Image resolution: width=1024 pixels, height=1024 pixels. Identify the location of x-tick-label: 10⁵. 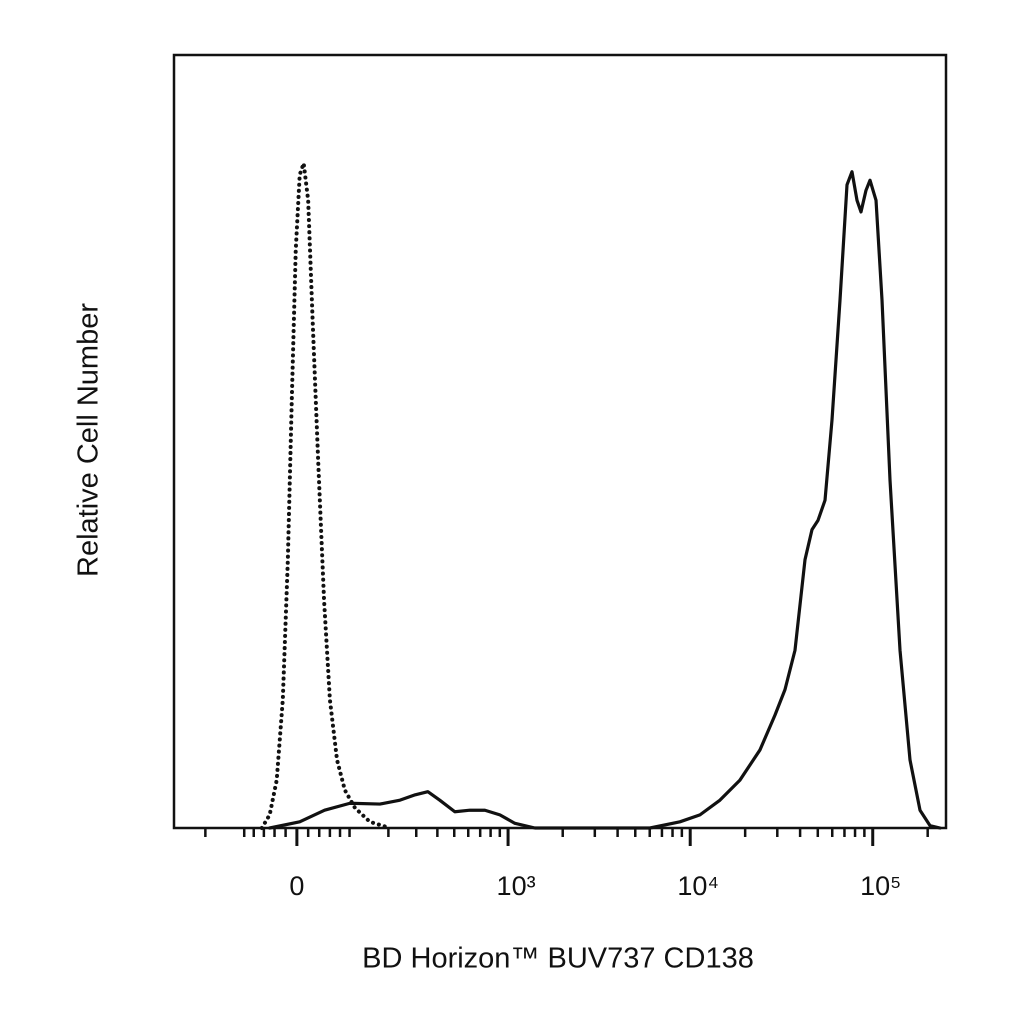
(880, 886).